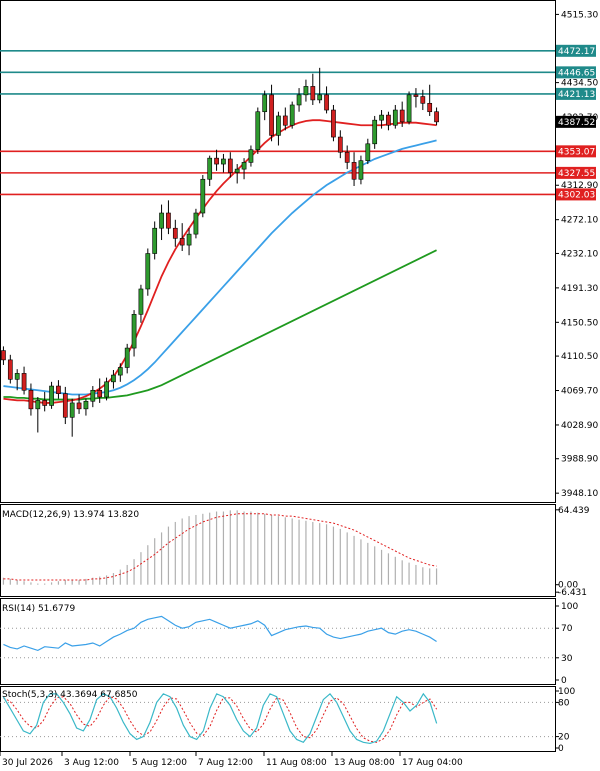 The image size is (600, 771). I want to click on time-tick-label: 11 Aug 08:00, so click(296, 763).